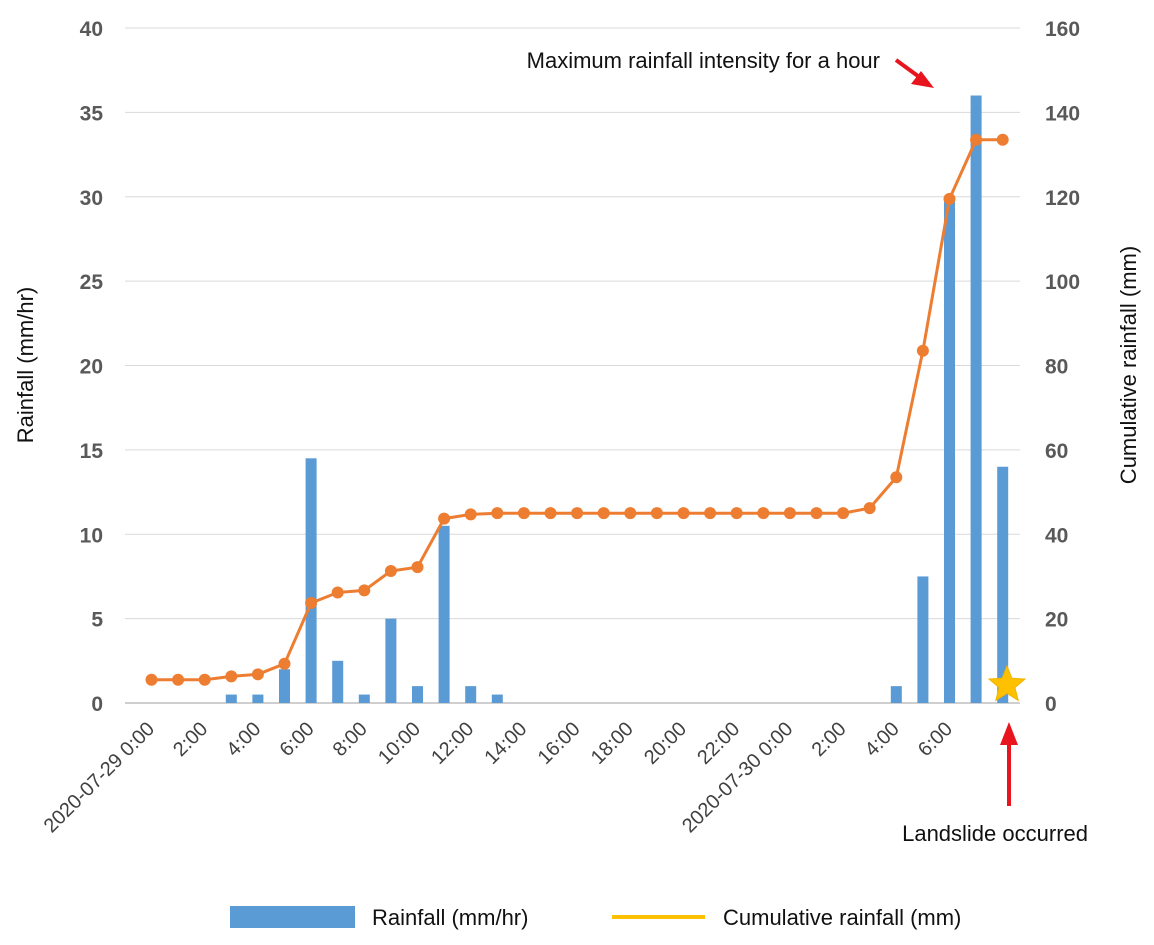 This screenshot has width=1154, height=945. What do you see at coordinates (92, 113) in the screenshot?
I see `left-tick-label: 35` at bounding box center [92, 113].